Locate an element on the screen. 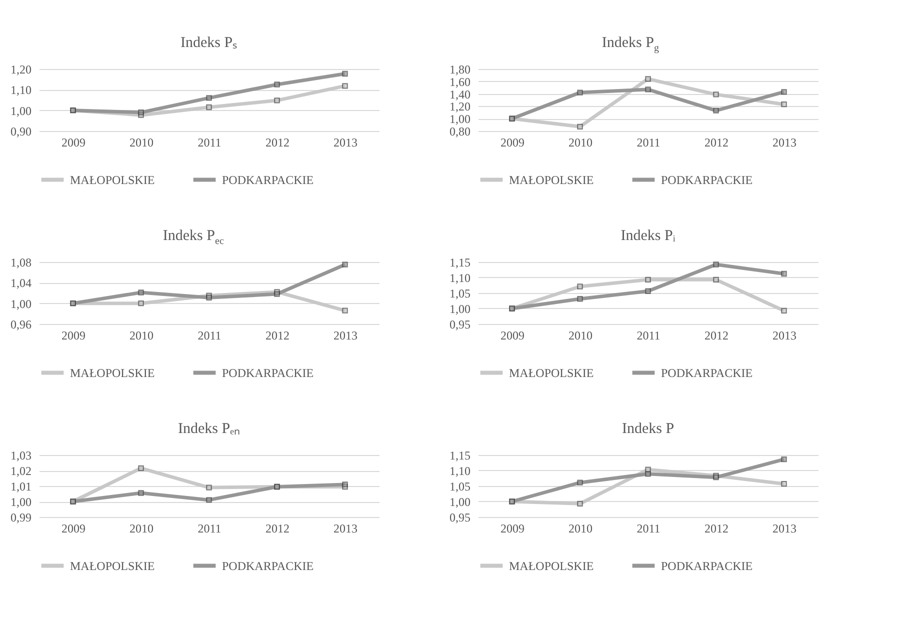  y-tick-label: 0,99 is located at coordinates (21, 517).